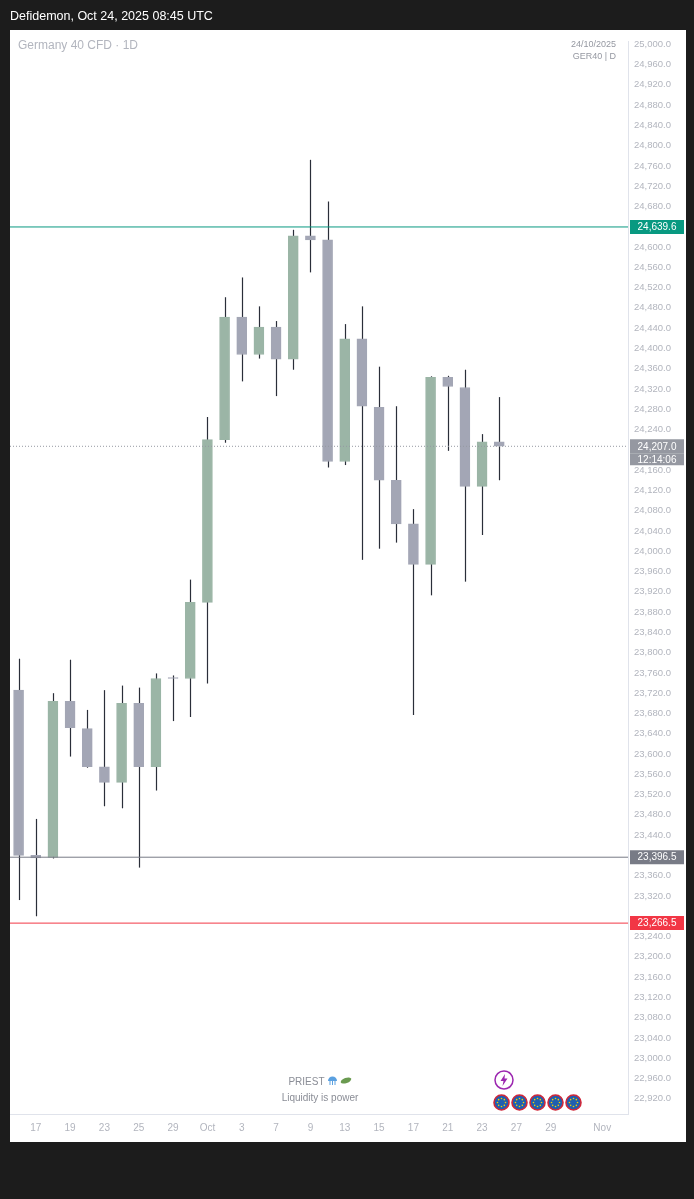  I want to click on x-tick-label: 15, so click(379, 1127).